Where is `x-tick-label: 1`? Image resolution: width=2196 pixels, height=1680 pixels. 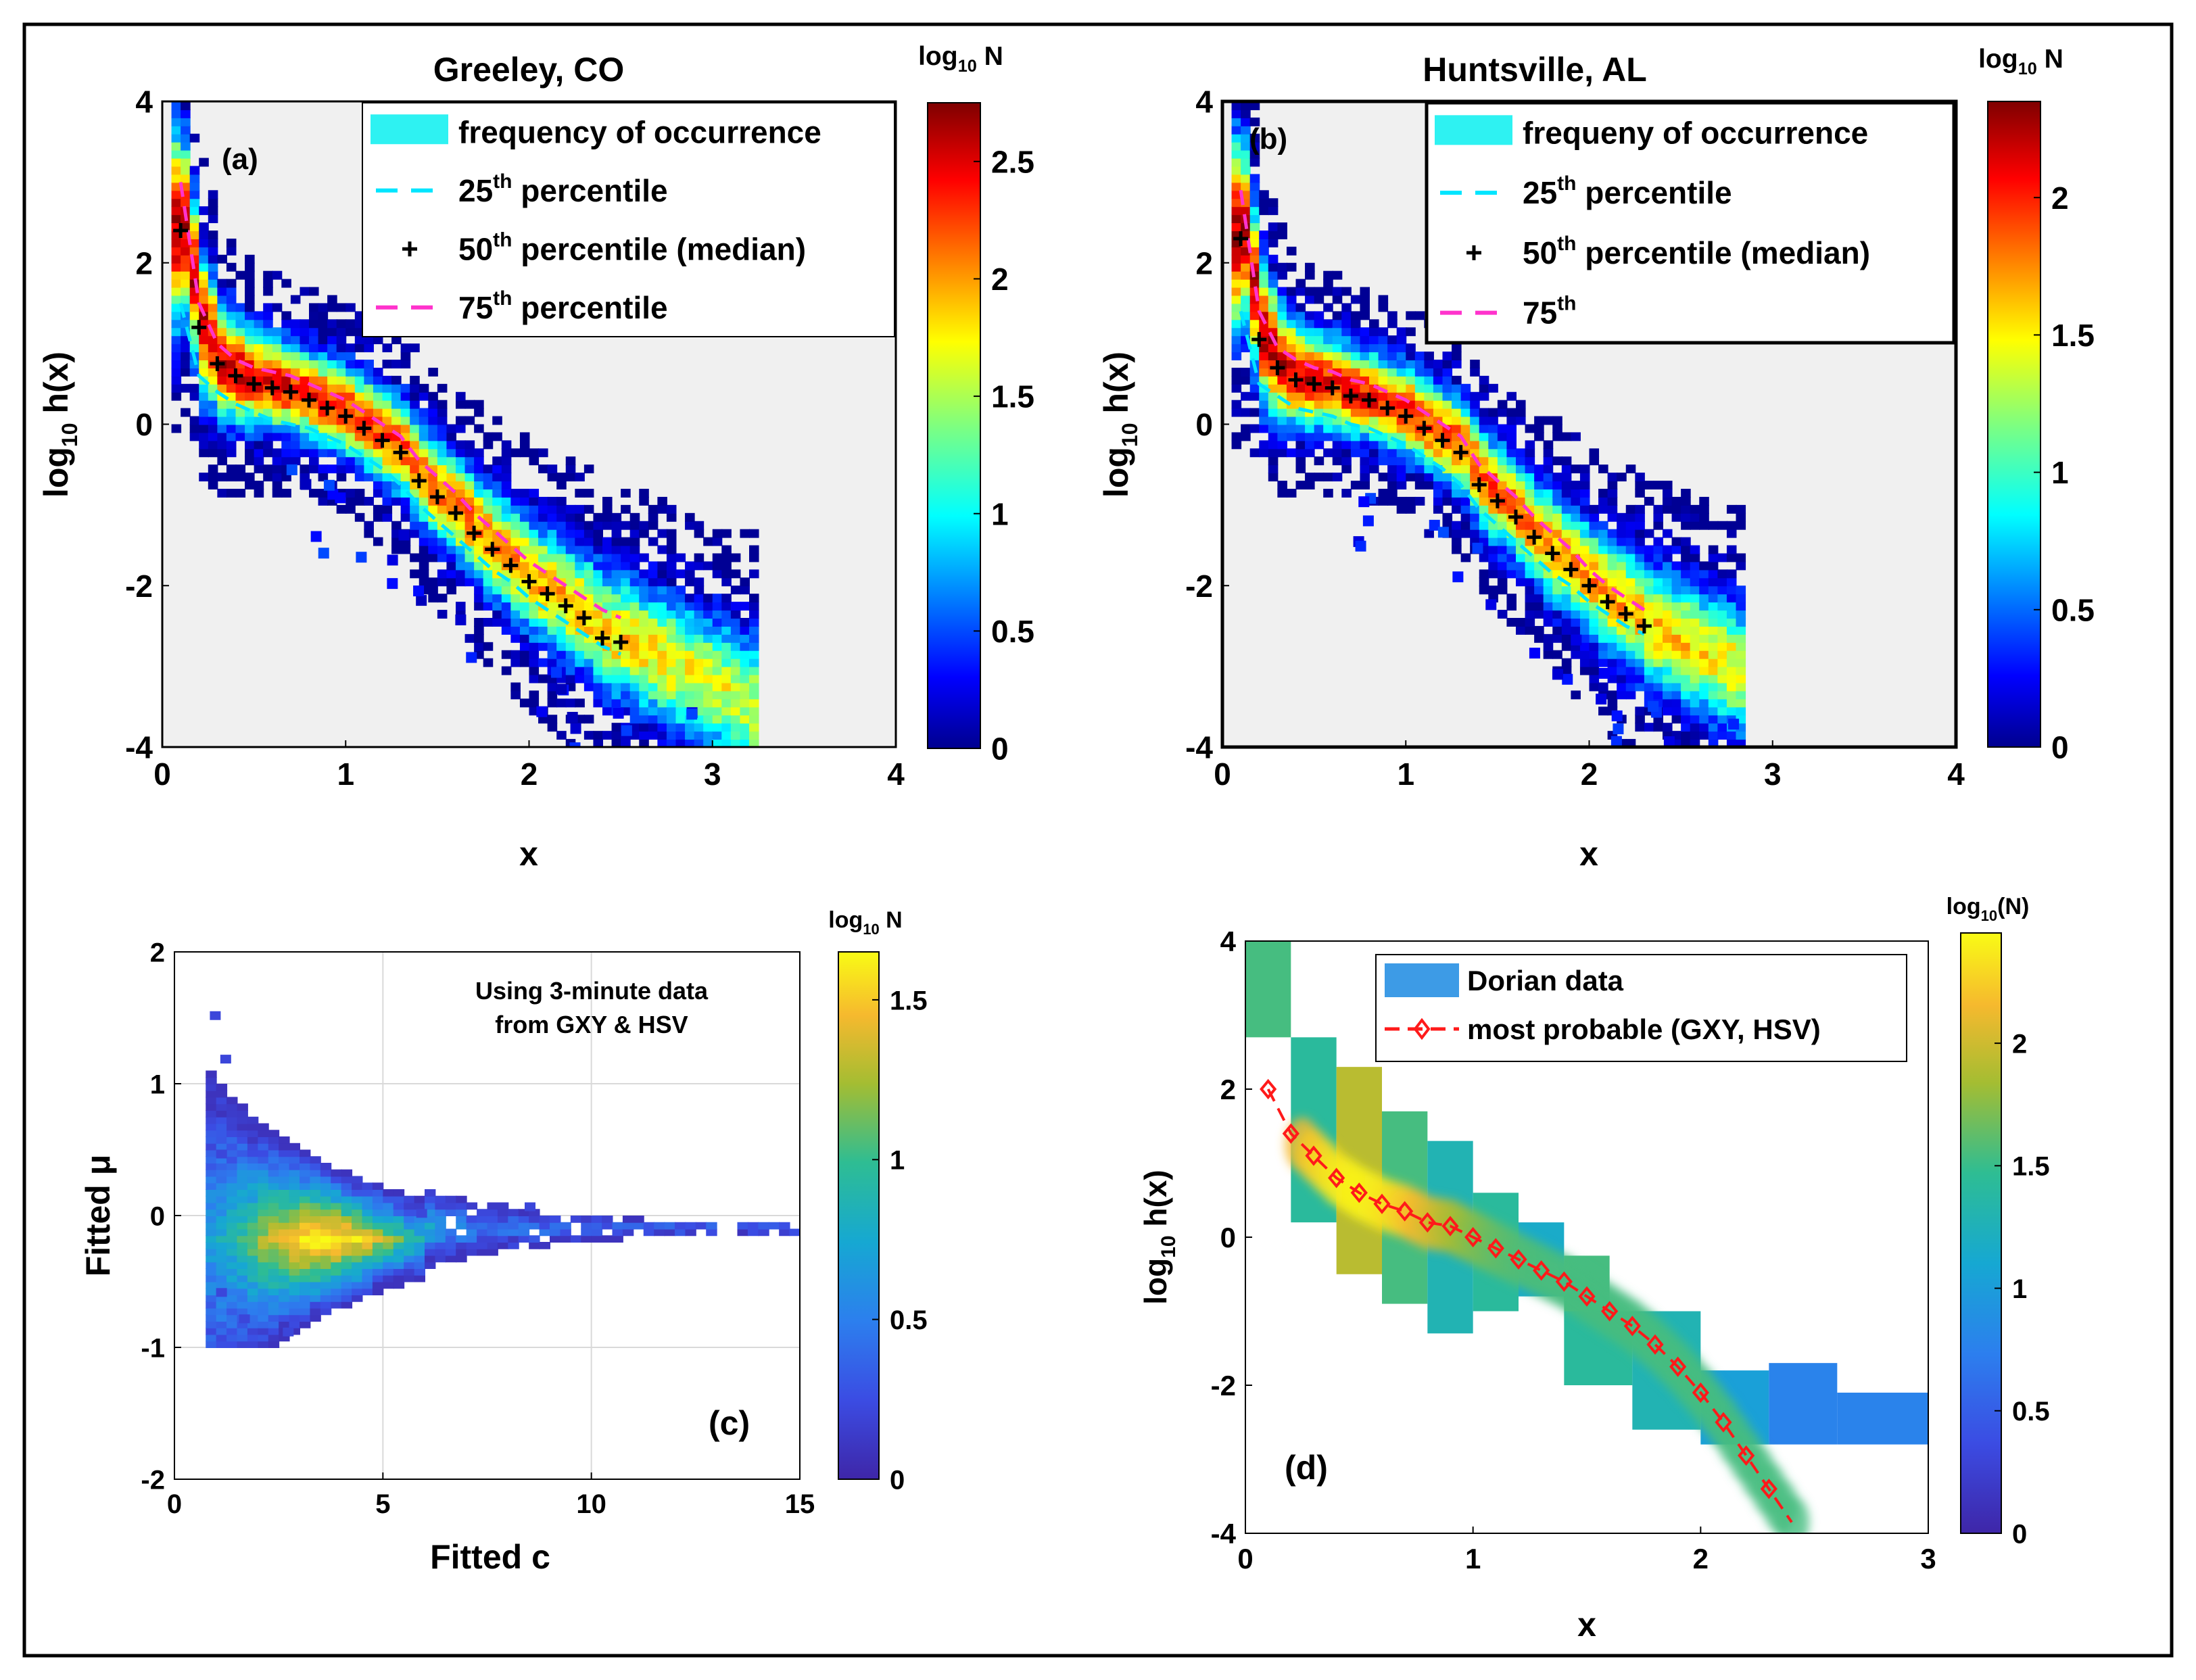
x-tick-label: 1 is located at coordinates (345, 775).